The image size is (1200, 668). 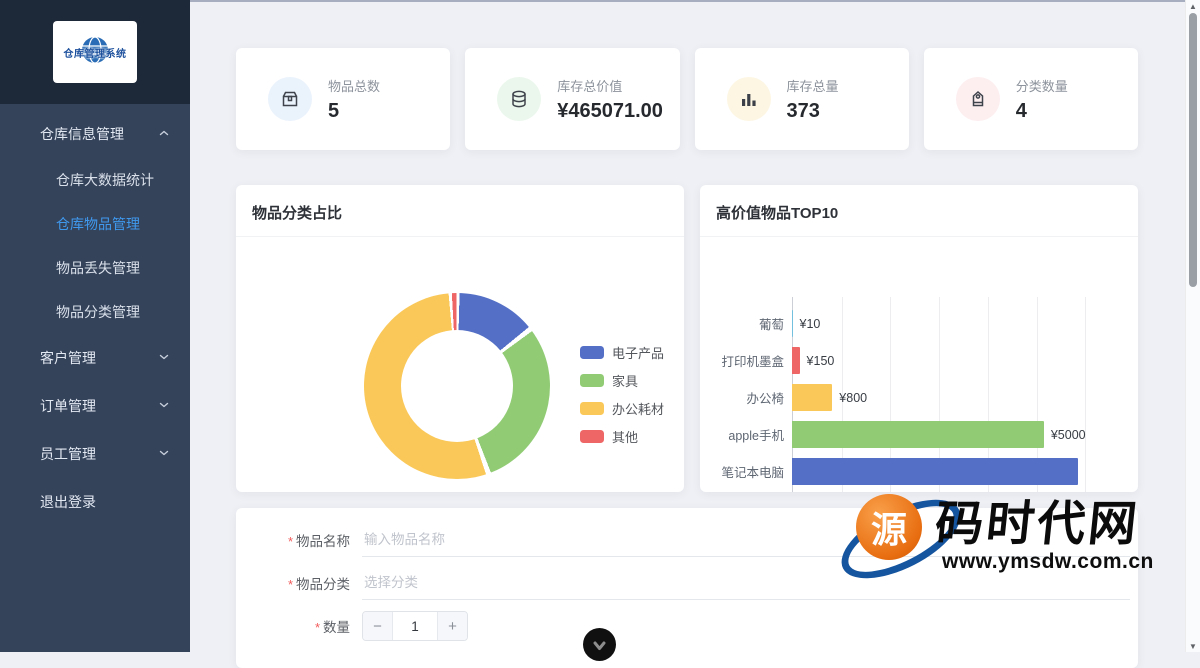 What do you see at coordinates (960, 471) in the screenshot?
I see `bar-track` at bounding box center [960, 471].